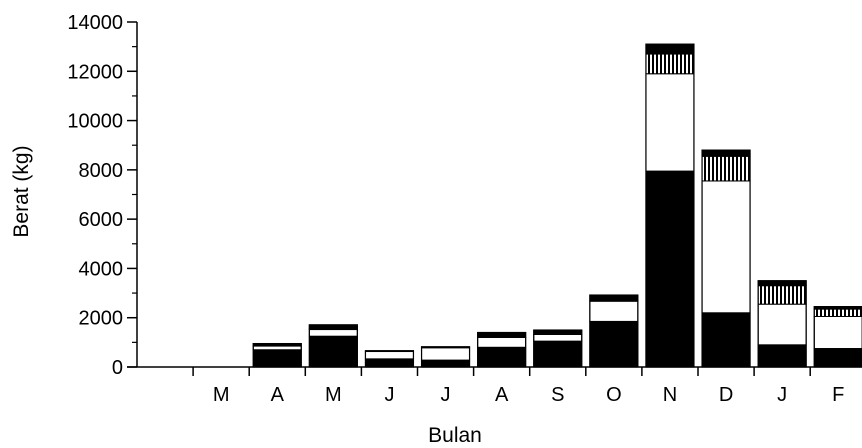 The width and height of the screenshot is (862, 448). Describe the element at coordinates (117, 368) in the screenshot. I see `y-tick-label: 0` at that location.